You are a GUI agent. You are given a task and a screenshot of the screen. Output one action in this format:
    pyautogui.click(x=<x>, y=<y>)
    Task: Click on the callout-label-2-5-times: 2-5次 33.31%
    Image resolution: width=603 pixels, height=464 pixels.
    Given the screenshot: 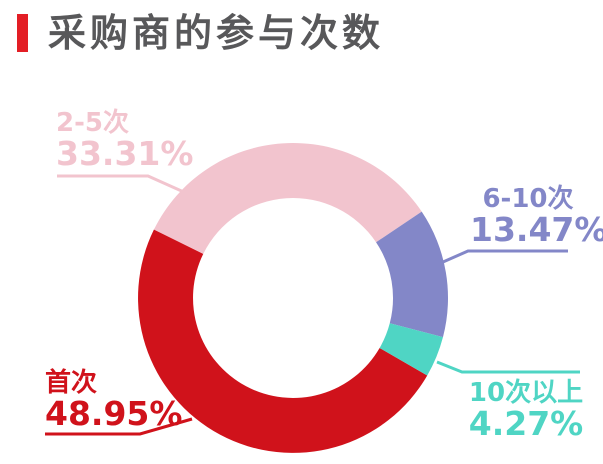 What is the action you would take?
    pyautogui.click(x=124, y=139)
    